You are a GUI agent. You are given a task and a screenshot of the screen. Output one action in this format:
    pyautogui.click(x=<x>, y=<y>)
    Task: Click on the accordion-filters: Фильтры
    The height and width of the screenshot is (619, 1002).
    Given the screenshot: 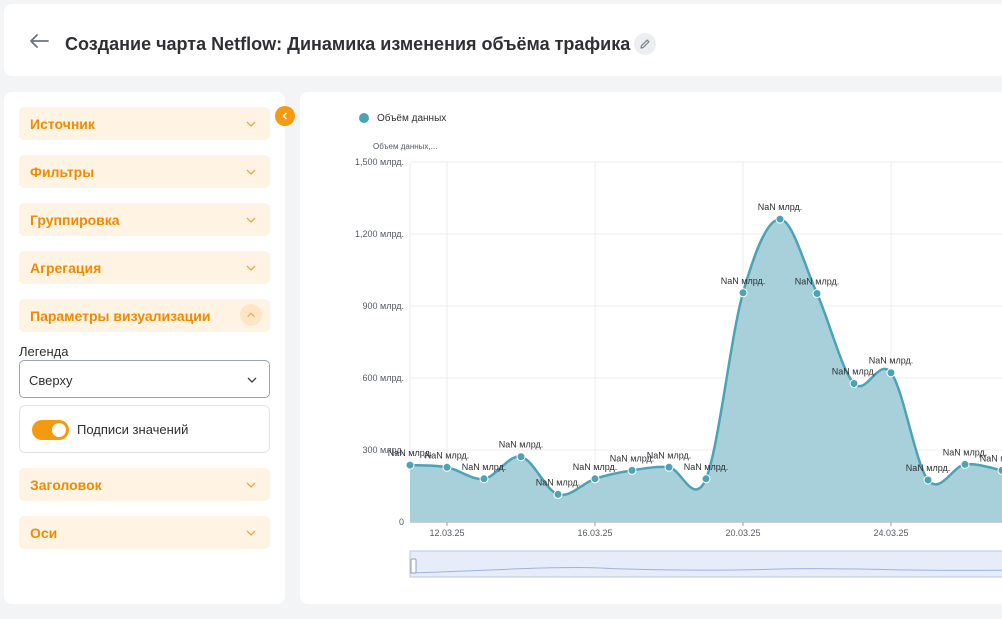 What is the action you would take?
    pyautogui.click(x=144, y=171)
    